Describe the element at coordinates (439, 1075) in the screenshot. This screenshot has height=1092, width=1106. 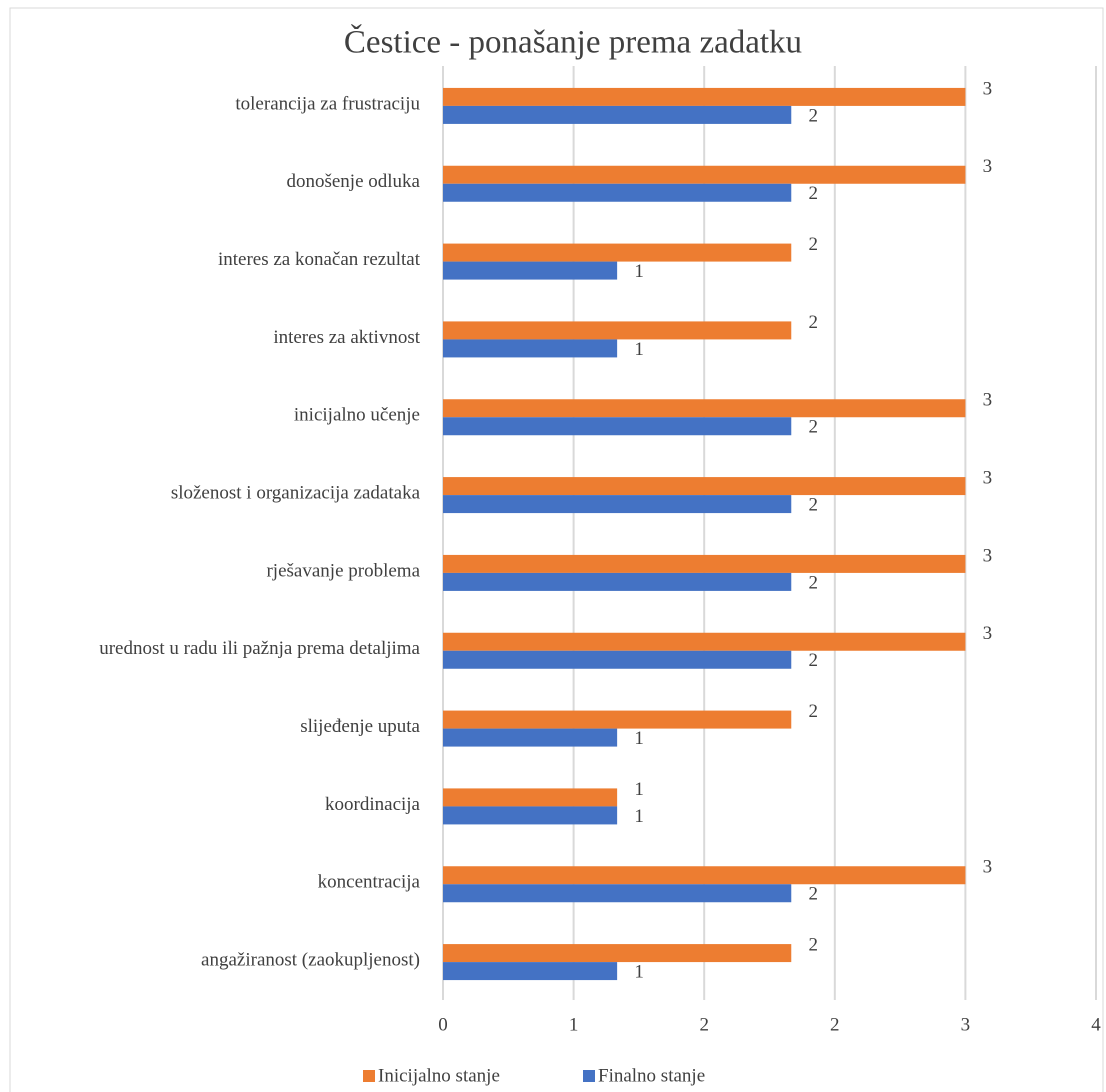
I see `legend-label: Inicijalno stanje` at that location.